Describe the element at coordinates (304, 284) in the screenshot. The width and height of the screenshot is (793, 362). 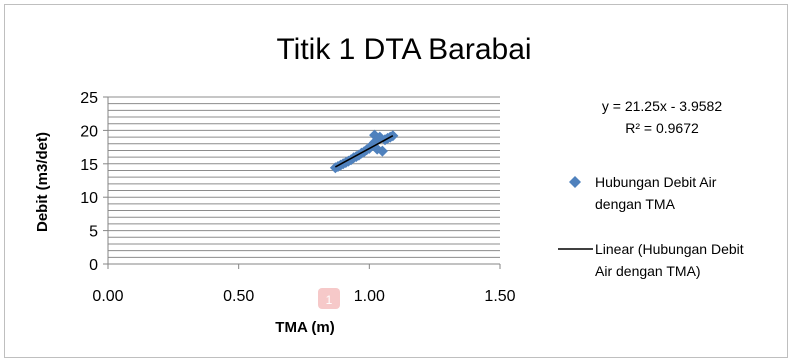
I see `x-tick-labels: 0.00 0.50 1.00 1.50` at that location.